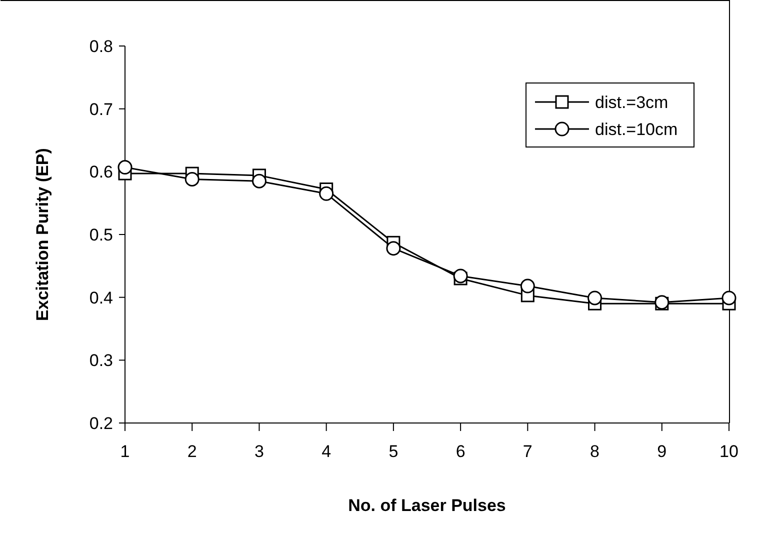 The image size is (757, 533). What do you see at coordinates (101, 234) in the screenshot?
I see `y-tick-label: 0.5` at bounding box center [101, 234].